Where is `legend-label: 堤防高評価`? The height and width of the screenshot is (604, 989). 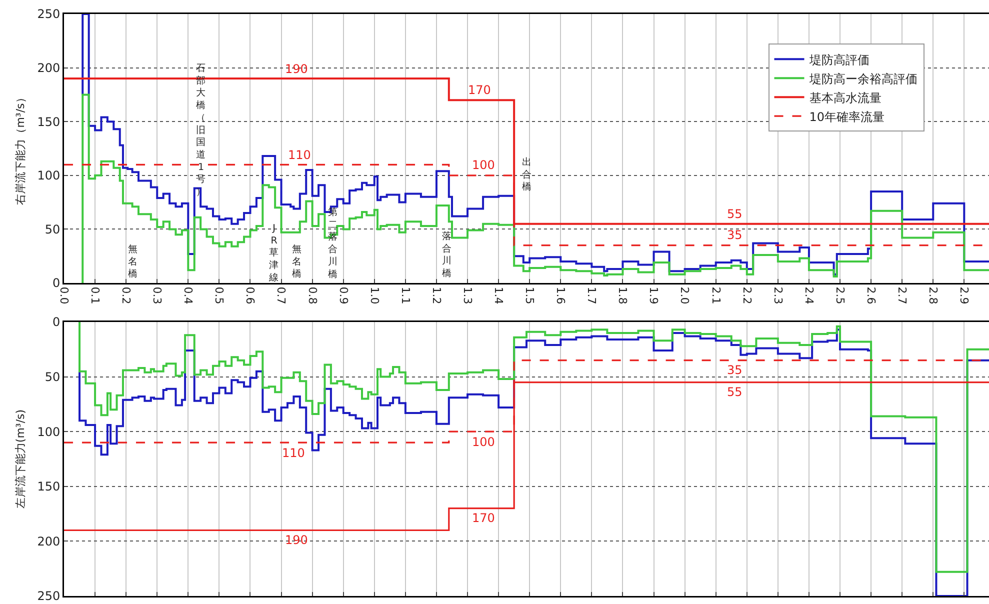
legend-label: 堤防高評価 is located at coordinates (839, 59).